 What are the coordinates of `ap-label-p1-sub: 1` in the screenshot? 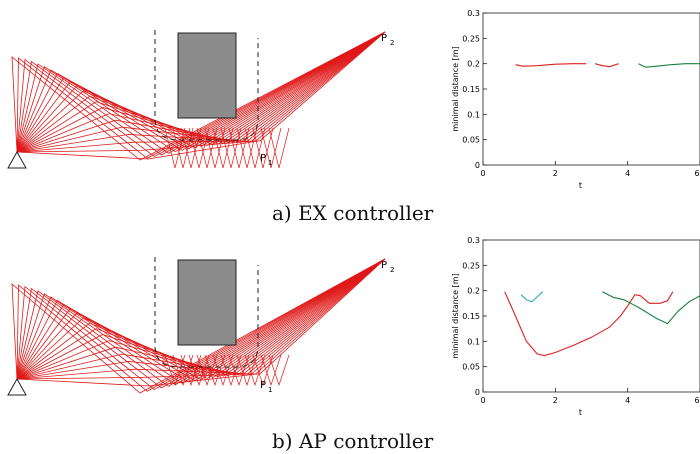 It's located at (270, 390).